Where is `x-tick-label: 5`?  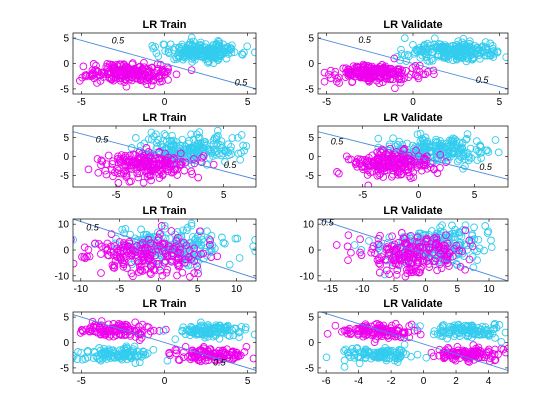
x-tick-label: 5 is located at coordinates (475, 195).